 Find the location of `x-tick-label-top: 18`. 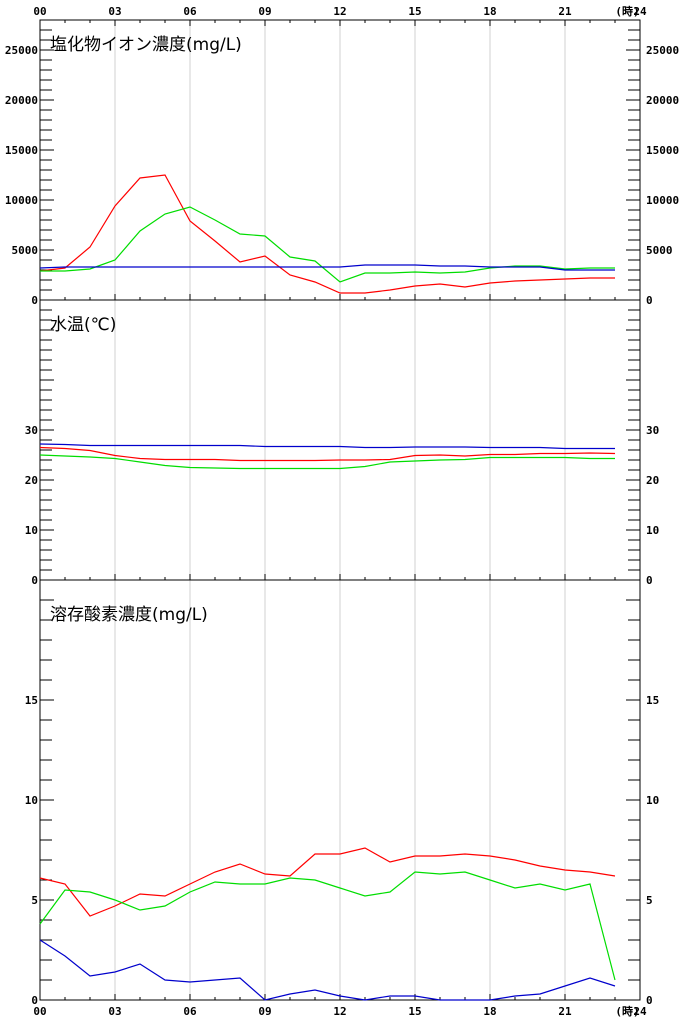

x-tick-label-top: 18 is located at coordinates (489, 11).